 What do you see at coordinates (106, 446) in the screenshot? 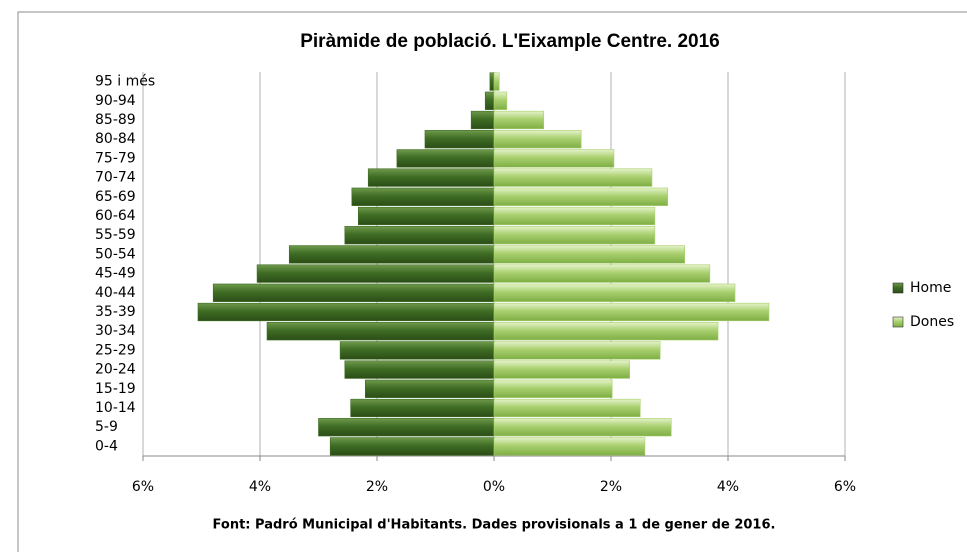
I see `y-tick-label: 0-4` at bounding box center [106, 446].